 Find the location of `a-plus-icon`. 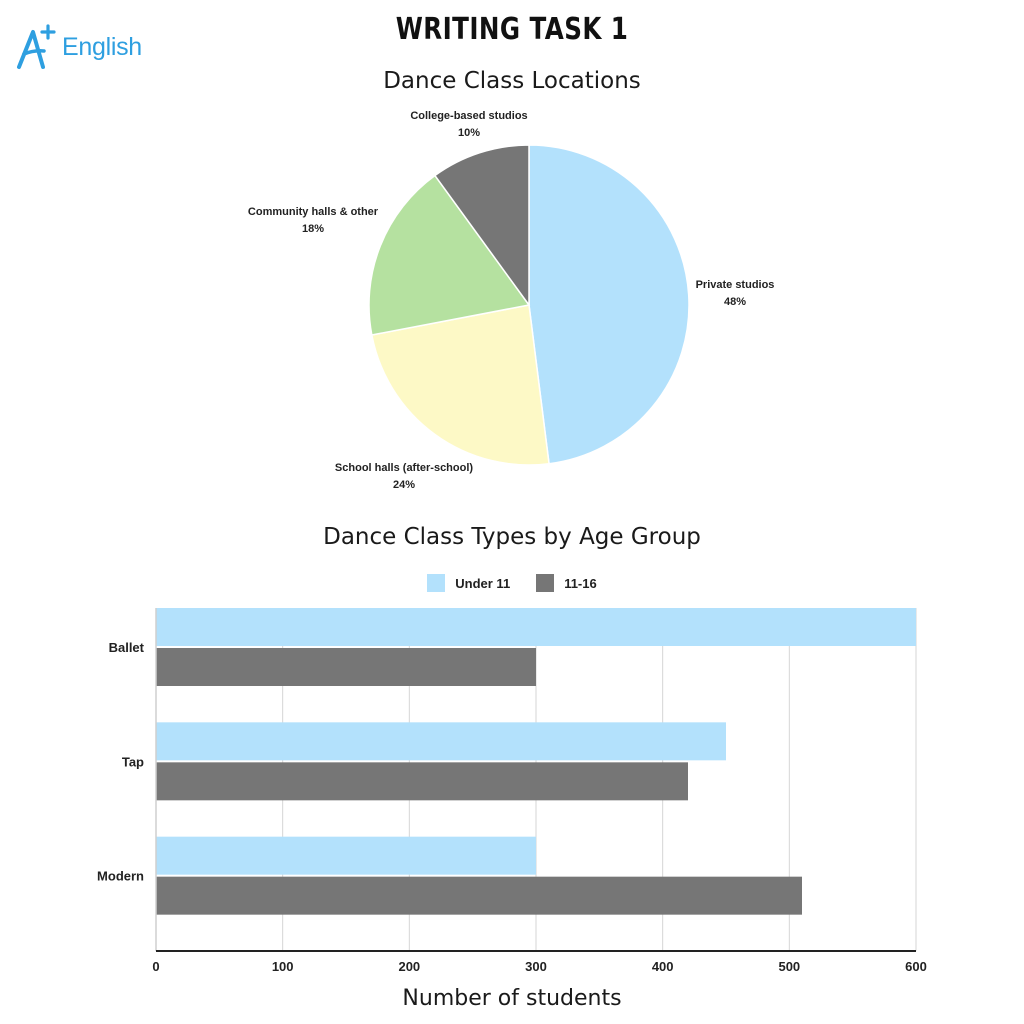

a-plus-icon is located at coordinates (36, 46).